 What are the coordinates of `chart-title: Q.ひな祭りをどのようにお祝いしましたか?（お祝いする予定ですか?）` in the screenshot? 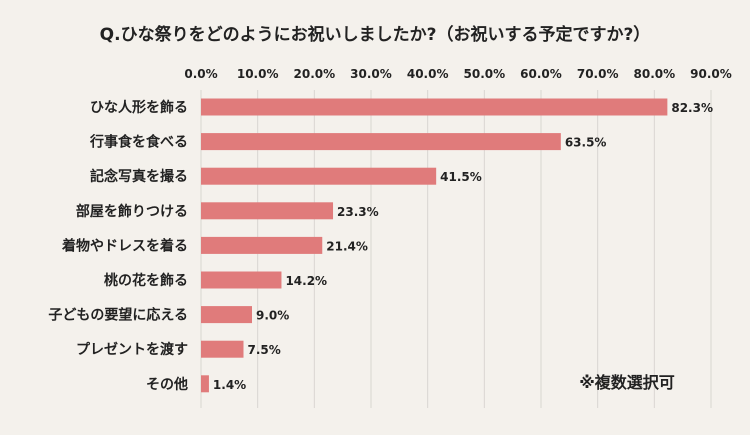 It's located at (375, 34).